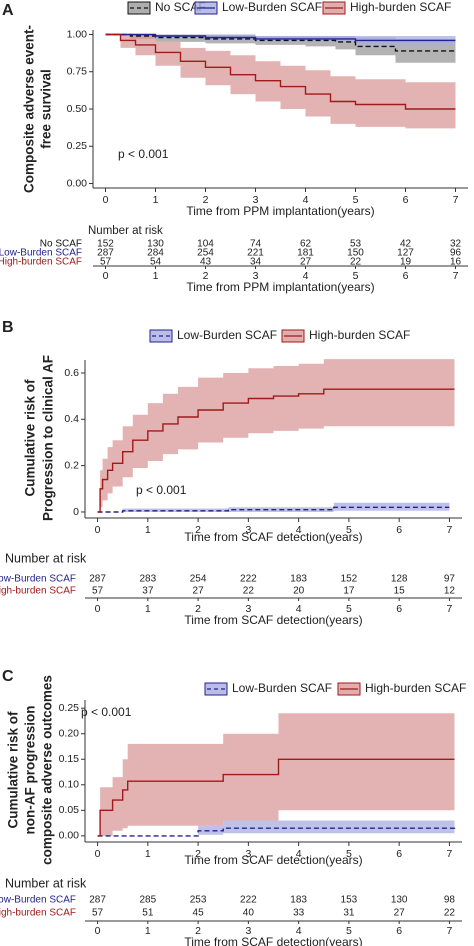 Image resolution: width=474 pixels, height=946 pixels. What do you see at coordinates (248, 854) in the screenshot?
I see `x-tick-label: 3` at bounding box center [248, 854].